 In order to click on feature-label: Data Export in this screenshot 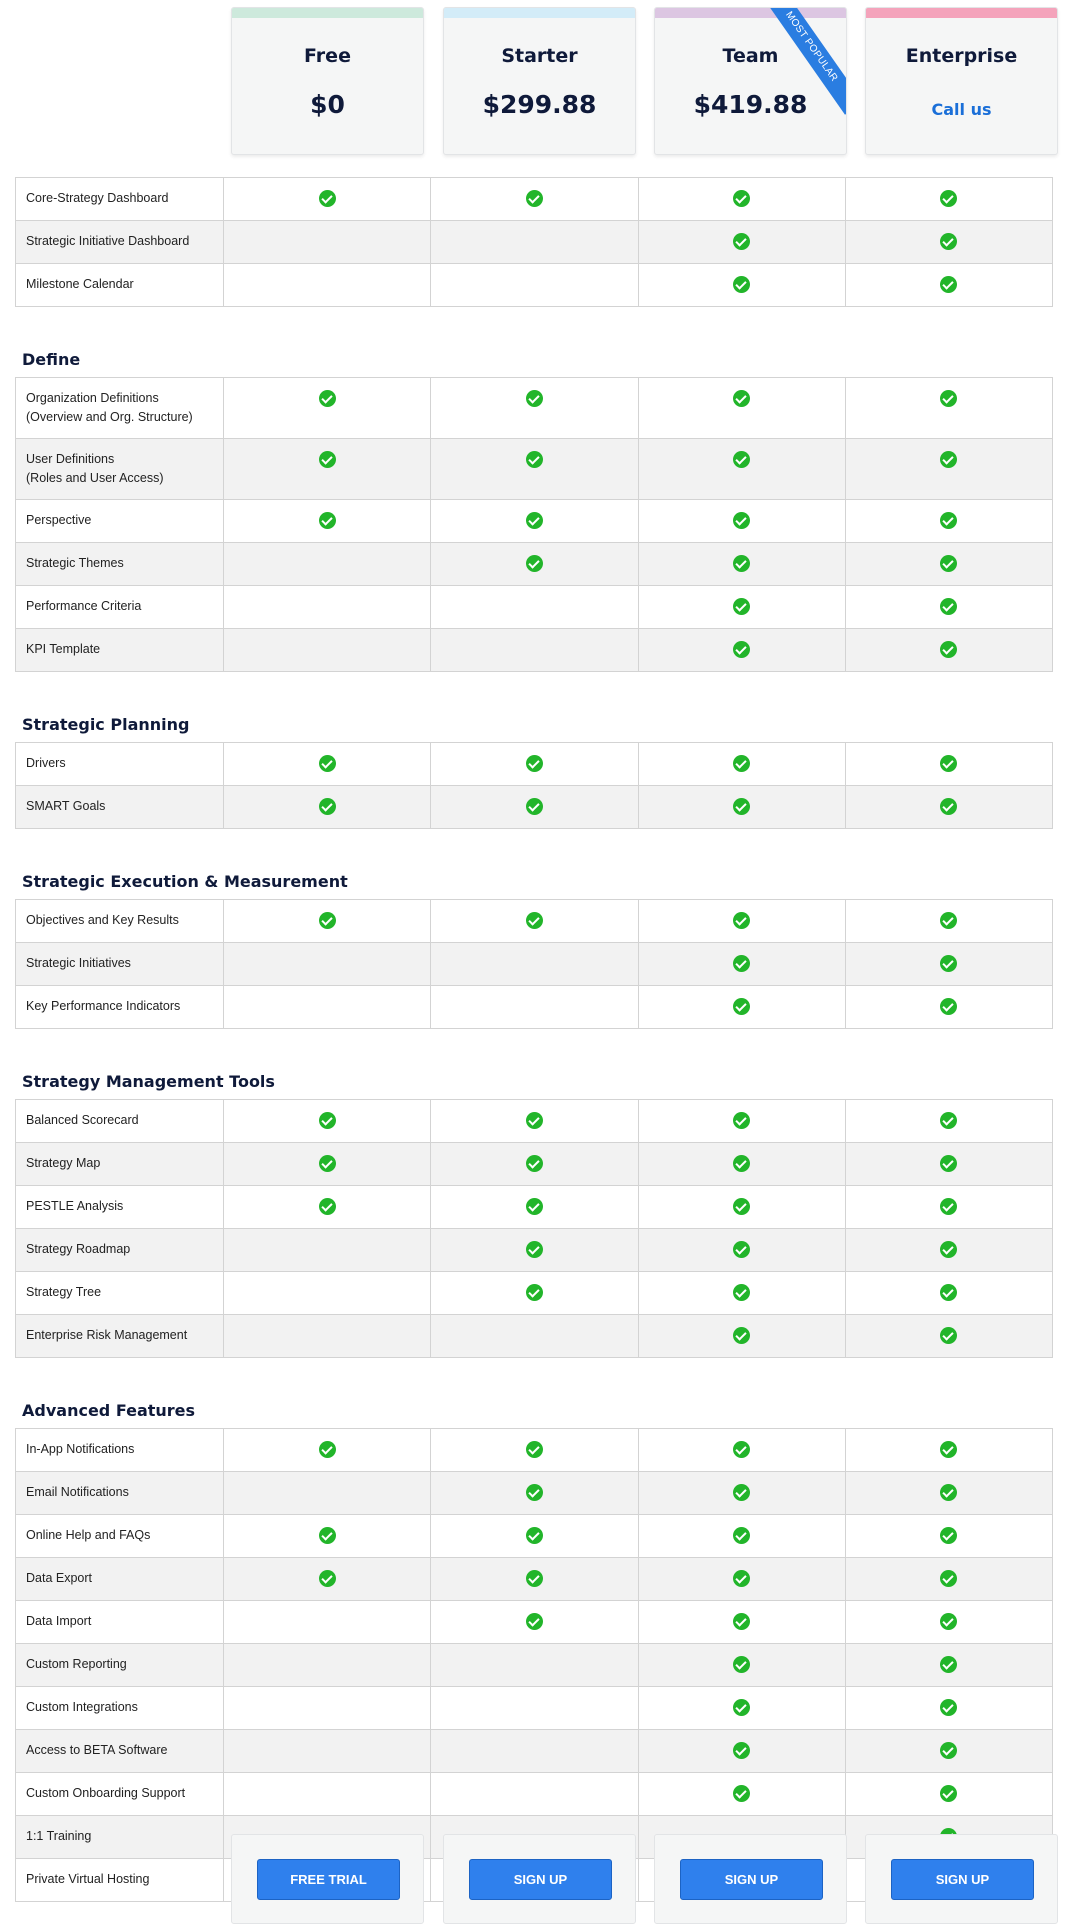, I will do `click(119, 1579)`.